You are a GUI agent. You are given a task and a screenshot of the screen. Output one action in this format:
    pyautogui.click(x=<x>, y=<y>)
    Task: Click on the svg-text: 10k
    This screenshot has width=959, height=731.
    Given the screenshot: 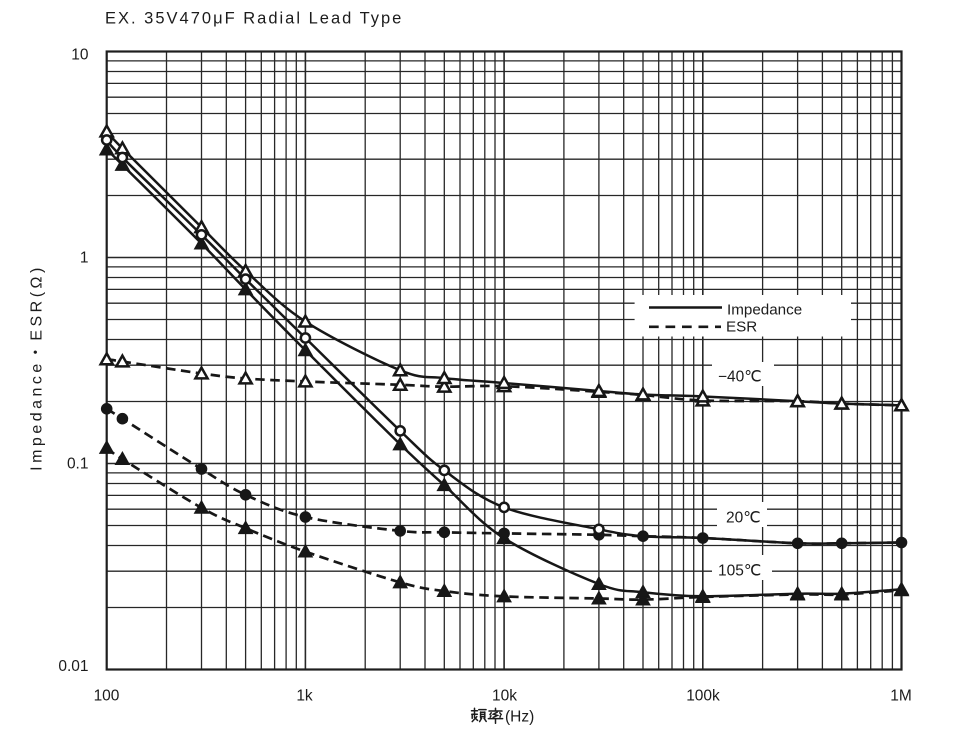 What is the action you would take?
    pyautogui.click(x=504, y=696)
    